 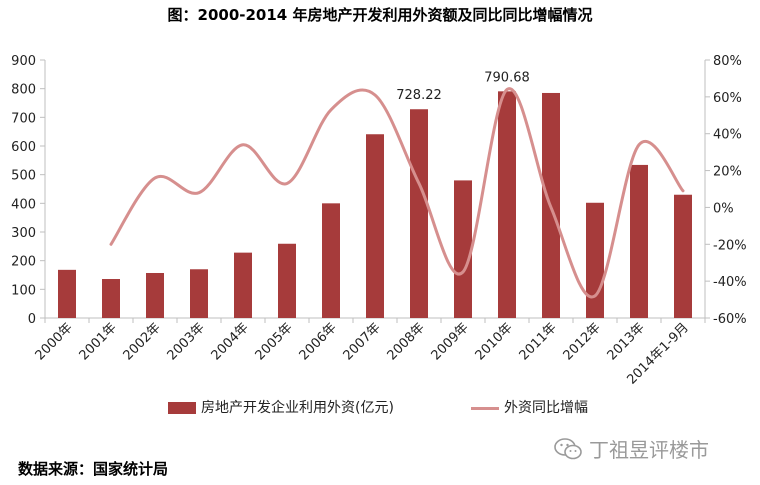 I want to click on x-tick-label: 2001年, so click(x=98, y=341).